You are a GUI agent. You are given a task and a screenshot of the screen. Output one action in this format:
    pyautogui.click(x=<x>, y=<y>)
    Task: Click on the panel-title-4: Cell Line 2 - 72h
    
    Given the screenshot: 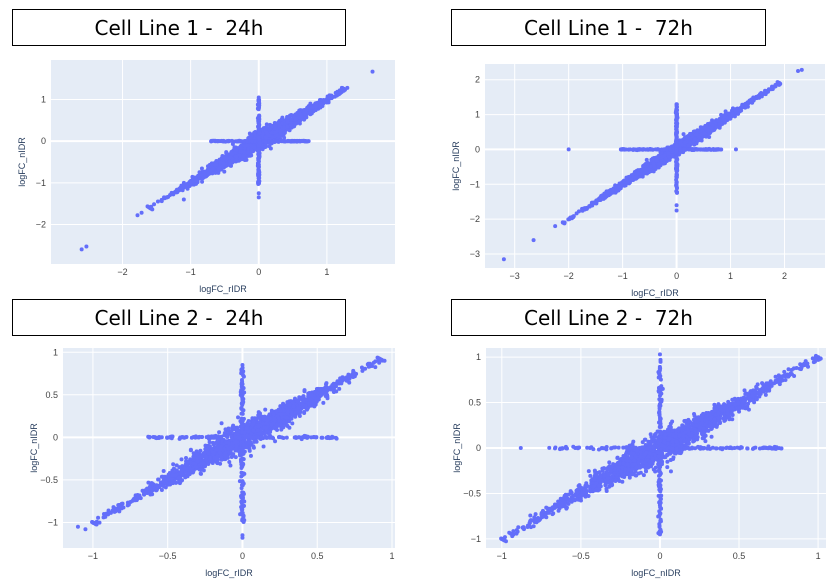 What is the action you would take?
    pyautogui.click(x=608, y=317)
    